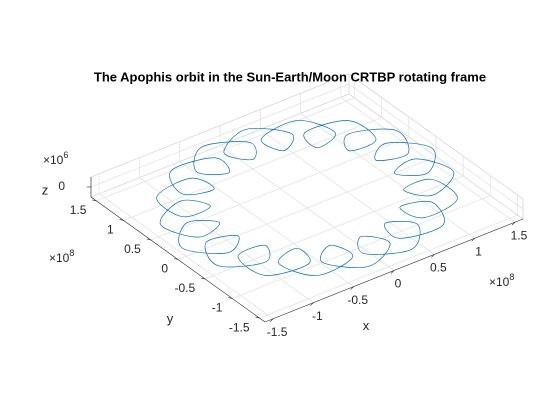 The width and height of the screenshot is (560, 420). What do you see at coordinates (178, 259) in the screenshot?
I see `y-axis-line` at bounding box center [178, 259].